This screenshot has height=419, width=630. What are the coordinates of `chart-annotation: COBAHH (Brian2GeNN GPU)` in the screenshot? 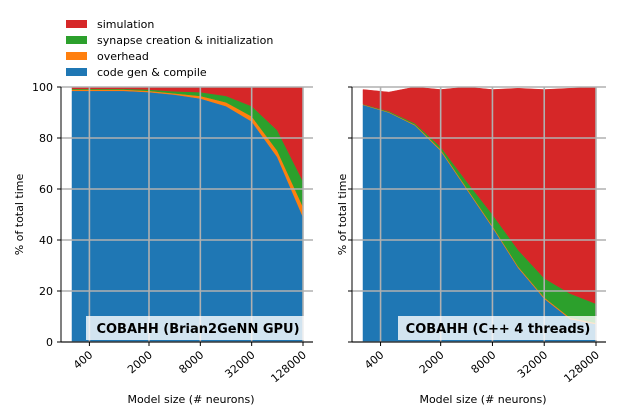 It's located at (197, 329).